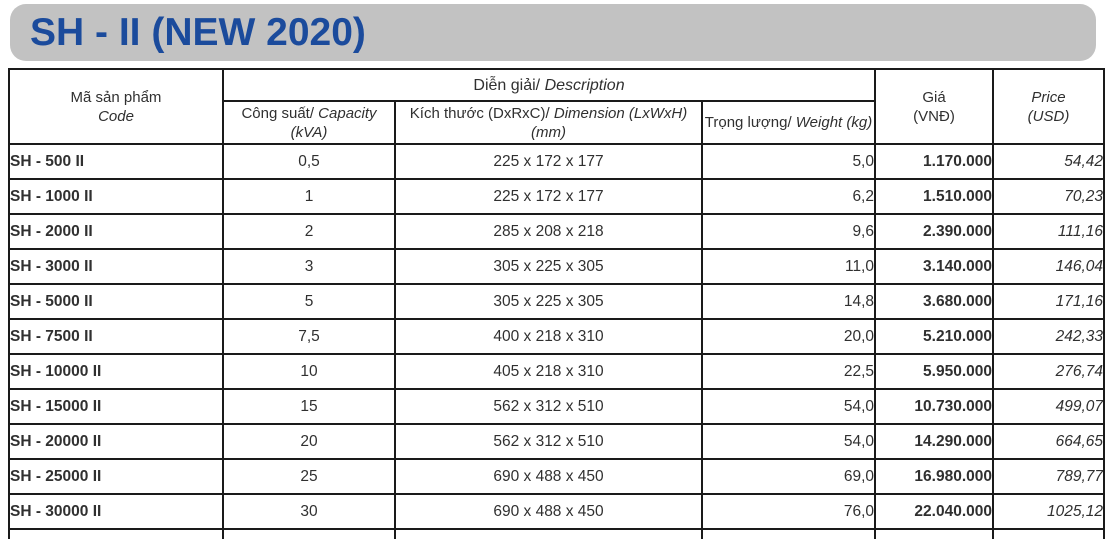 This screenshot has width=1110, height=539. I want to click on header-price-usd: Price (USD), so click(1048, 106).